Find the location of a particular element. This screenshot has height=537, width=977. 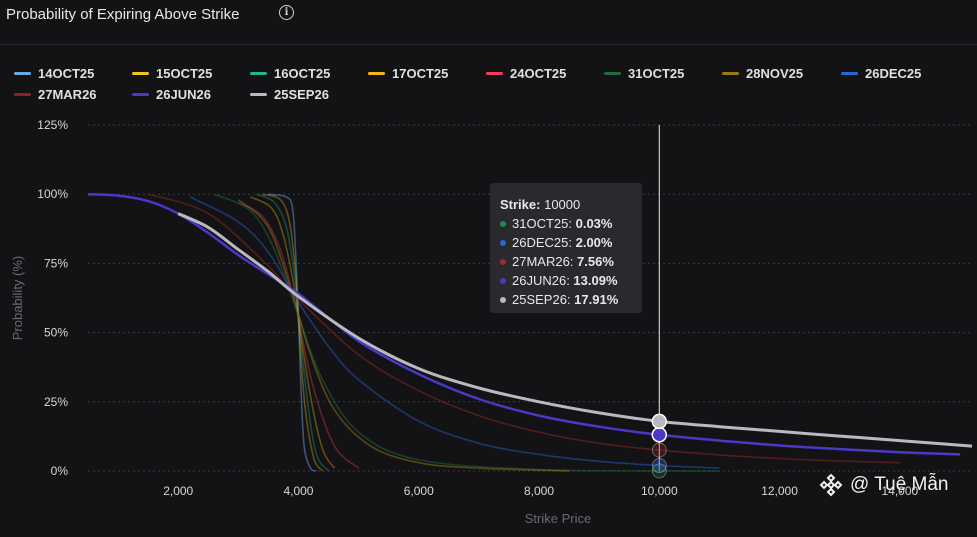

legend-label: 24OCT25 is located at coordinates (538, 73).